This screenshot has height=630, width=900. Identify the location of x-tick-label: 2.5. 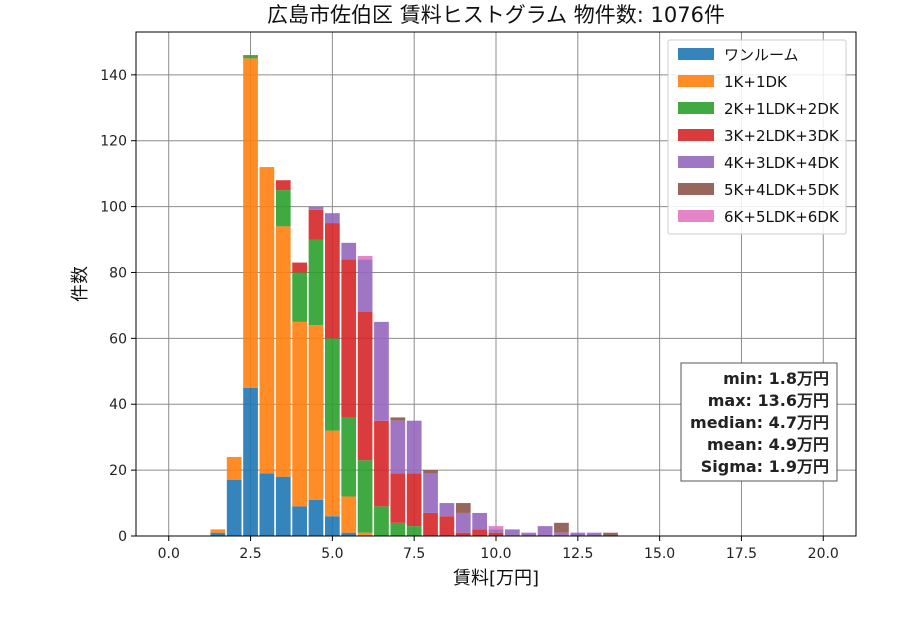
(250, 554).